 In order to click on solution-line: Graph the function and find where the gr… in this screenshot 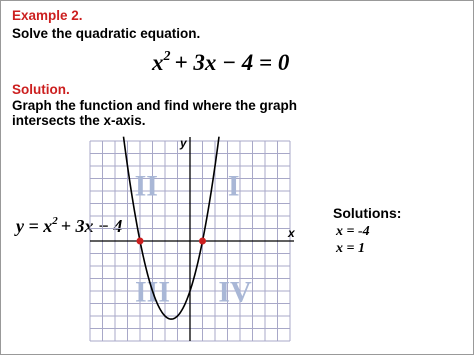, I will do `click(154, 105)`.